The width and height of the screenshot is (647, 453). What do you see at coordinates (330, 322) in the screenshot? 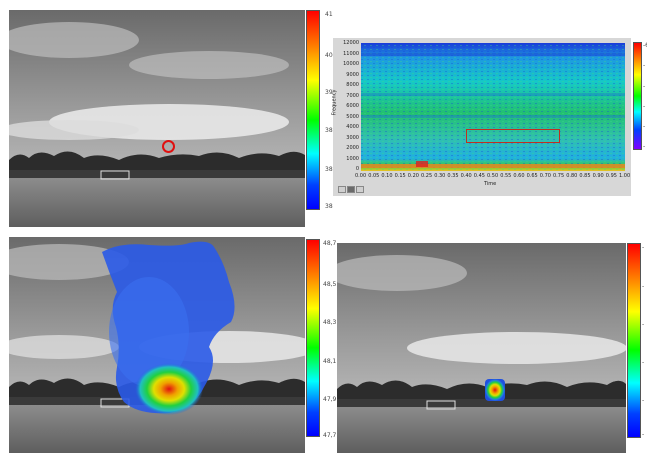
I see `cb-tick: 48,3` at bounding box center [330, 322].